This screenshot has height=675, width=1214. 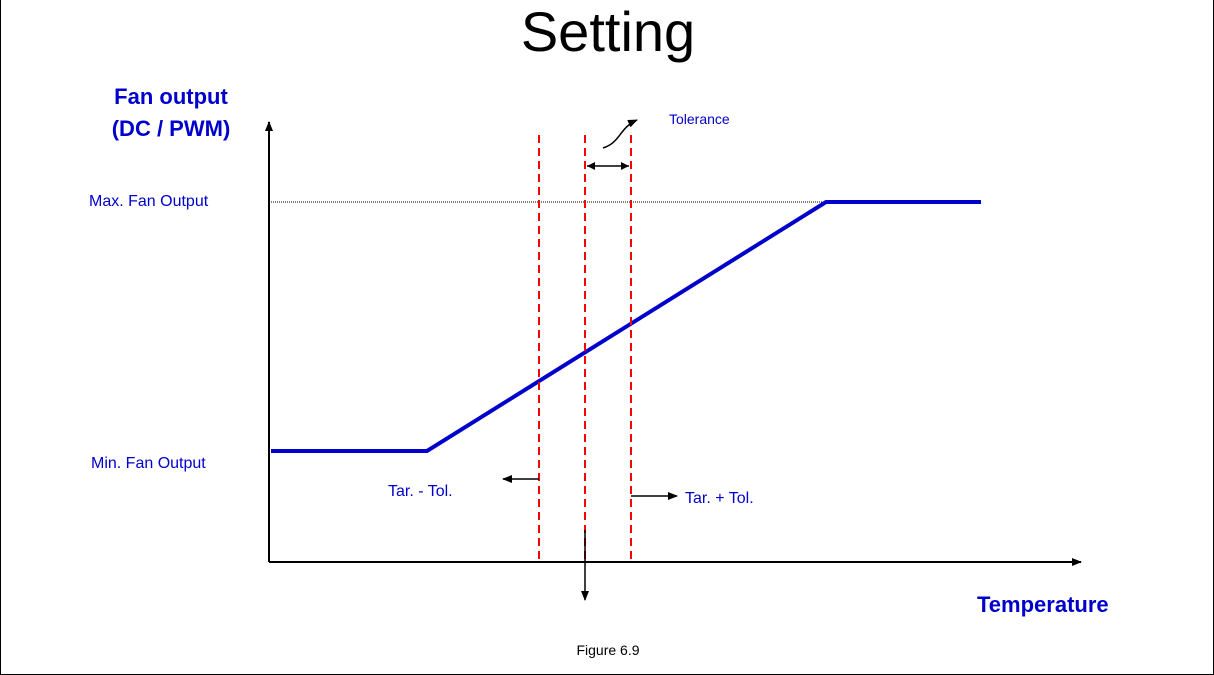 I want to click on min-output-label: Min. Fan Output, so click(x=148, y=463).